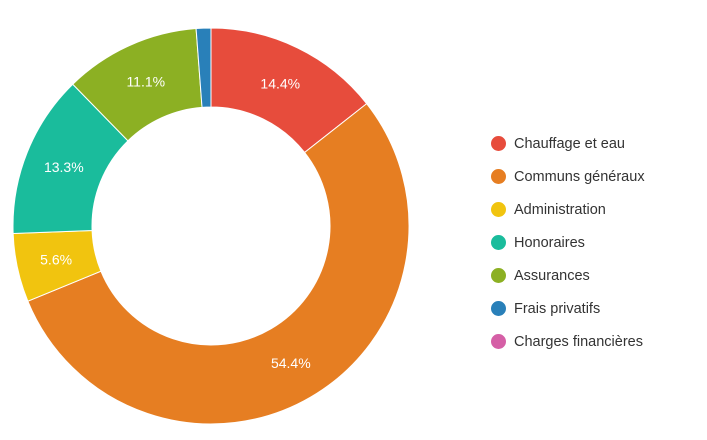  What do you see at coordinates (557, 308) in the screenshot?
I see `legend-label: Frais privatifs` at bounding box center [557, 308].